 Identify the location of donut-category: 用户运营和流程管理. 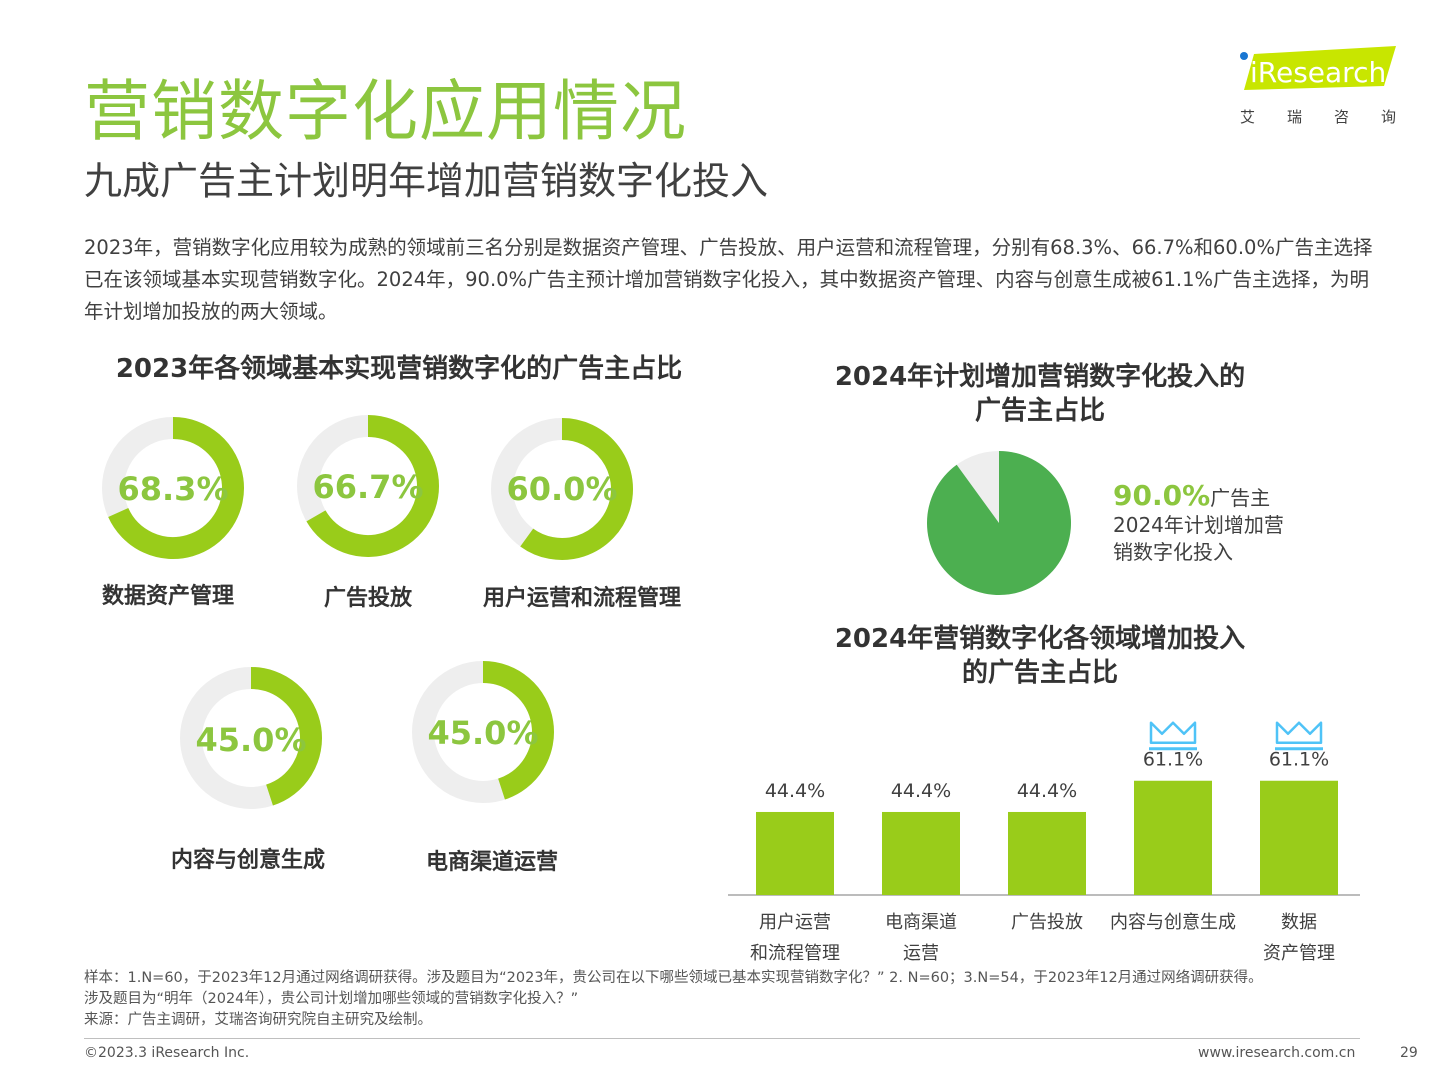
(581, 598).